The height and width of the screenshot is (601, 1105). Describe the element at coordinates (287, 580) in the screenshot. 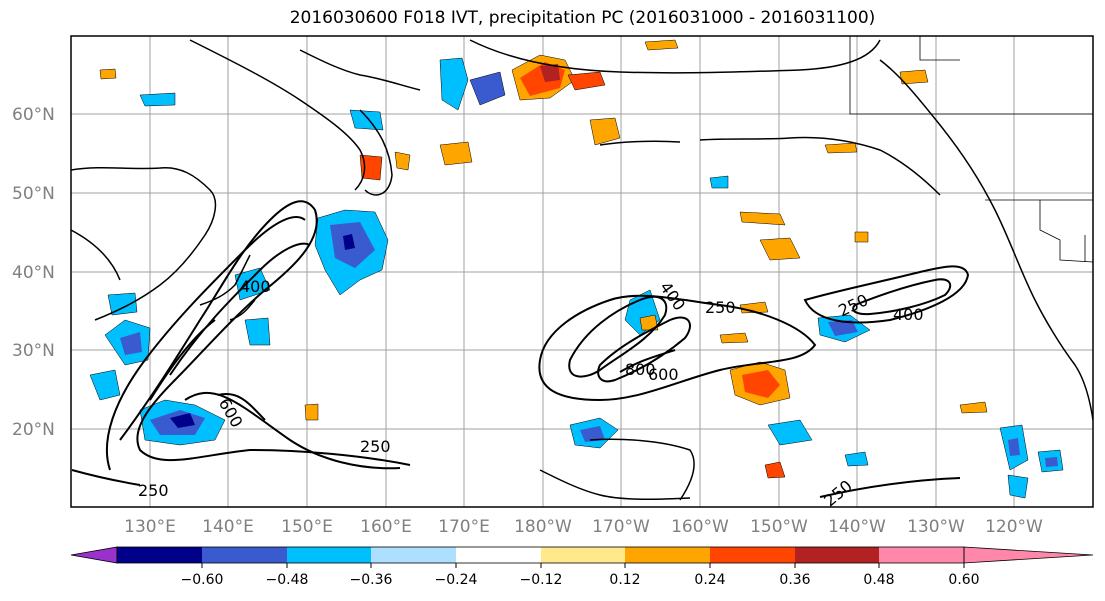

I see `colorbar-tick-label: −0.48` at that location.